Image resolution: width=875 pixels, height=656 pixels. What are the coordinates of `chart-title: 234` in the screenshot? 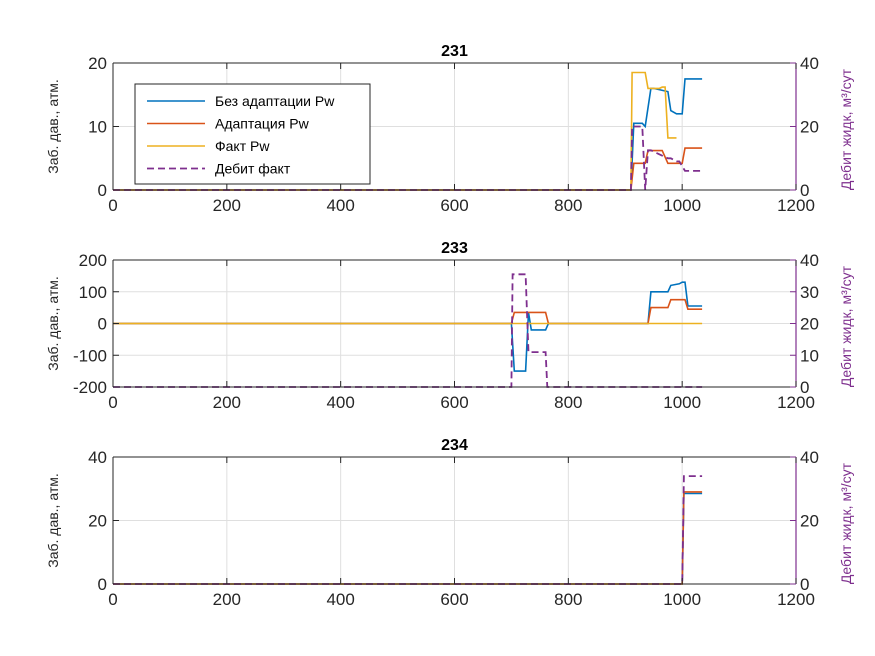 It's located at (454, 445).